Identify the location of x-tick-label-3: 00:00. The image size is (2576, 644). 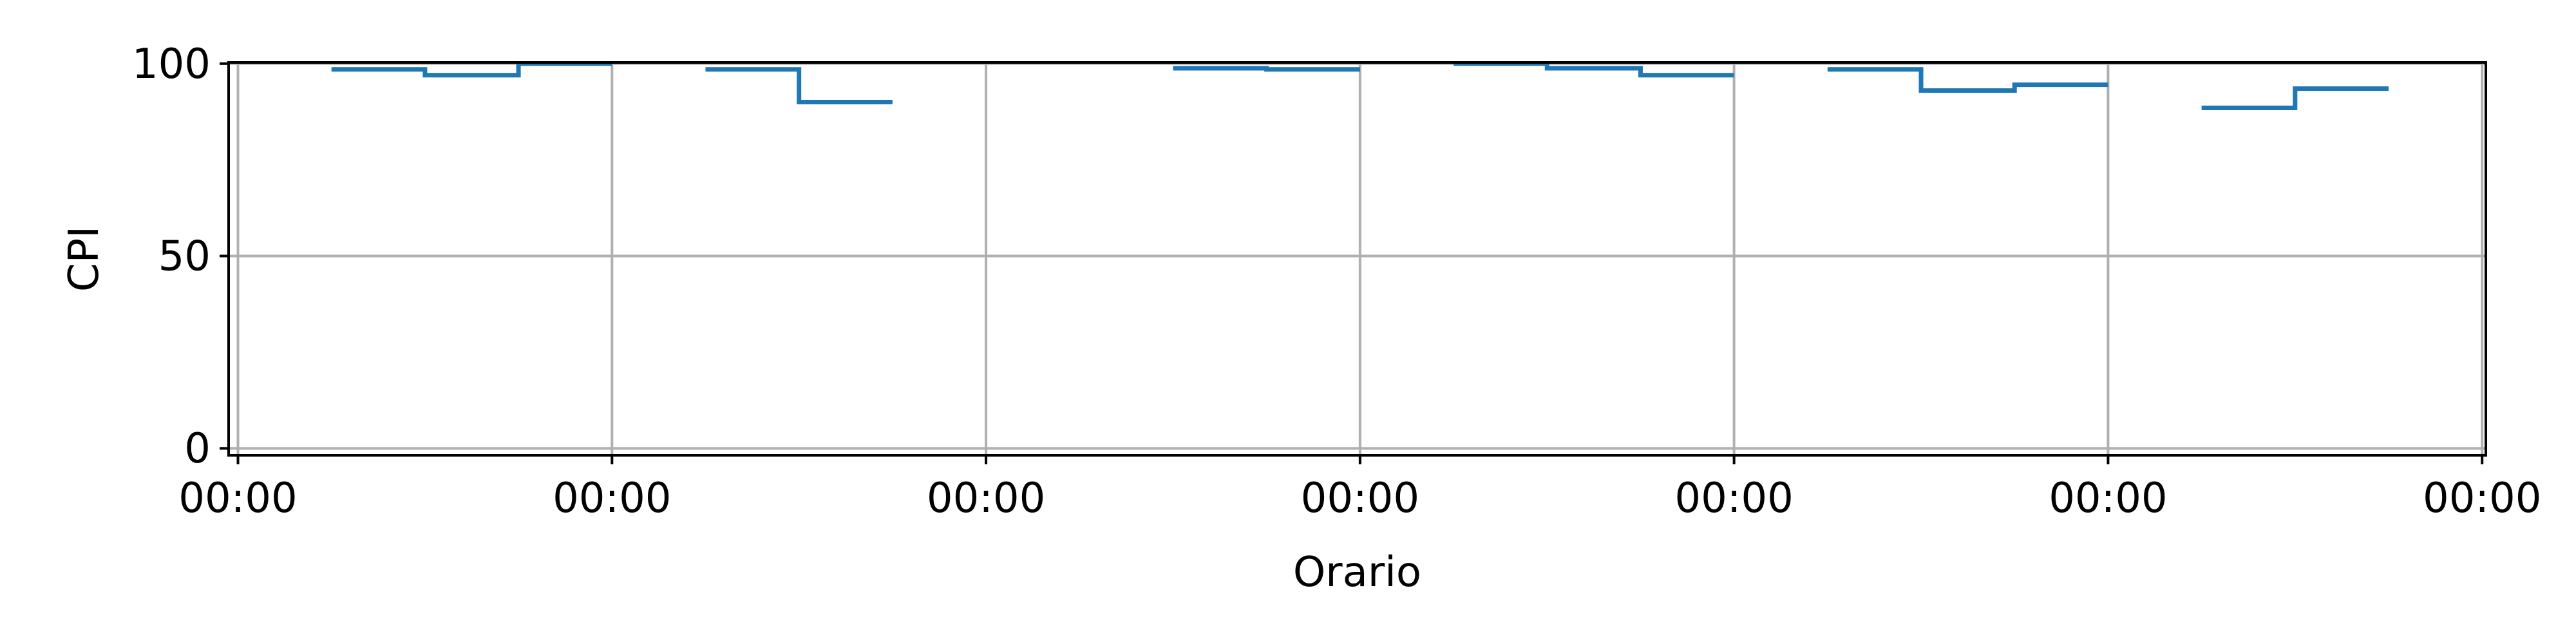
(1360, 498).